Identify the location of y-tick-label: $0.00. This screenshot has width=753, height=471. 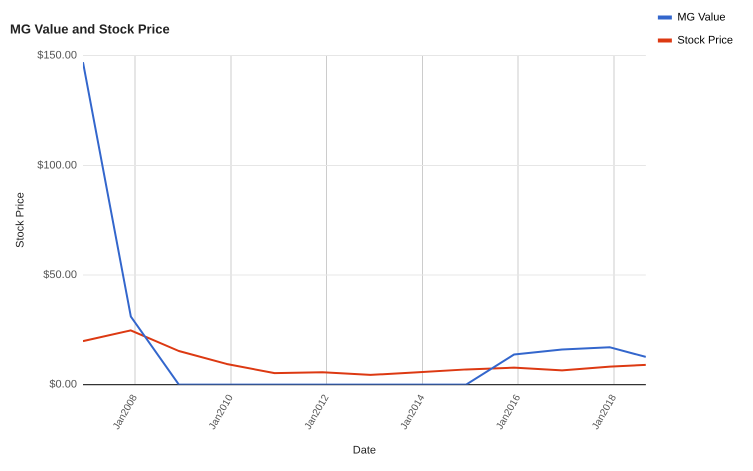
(63, 384).